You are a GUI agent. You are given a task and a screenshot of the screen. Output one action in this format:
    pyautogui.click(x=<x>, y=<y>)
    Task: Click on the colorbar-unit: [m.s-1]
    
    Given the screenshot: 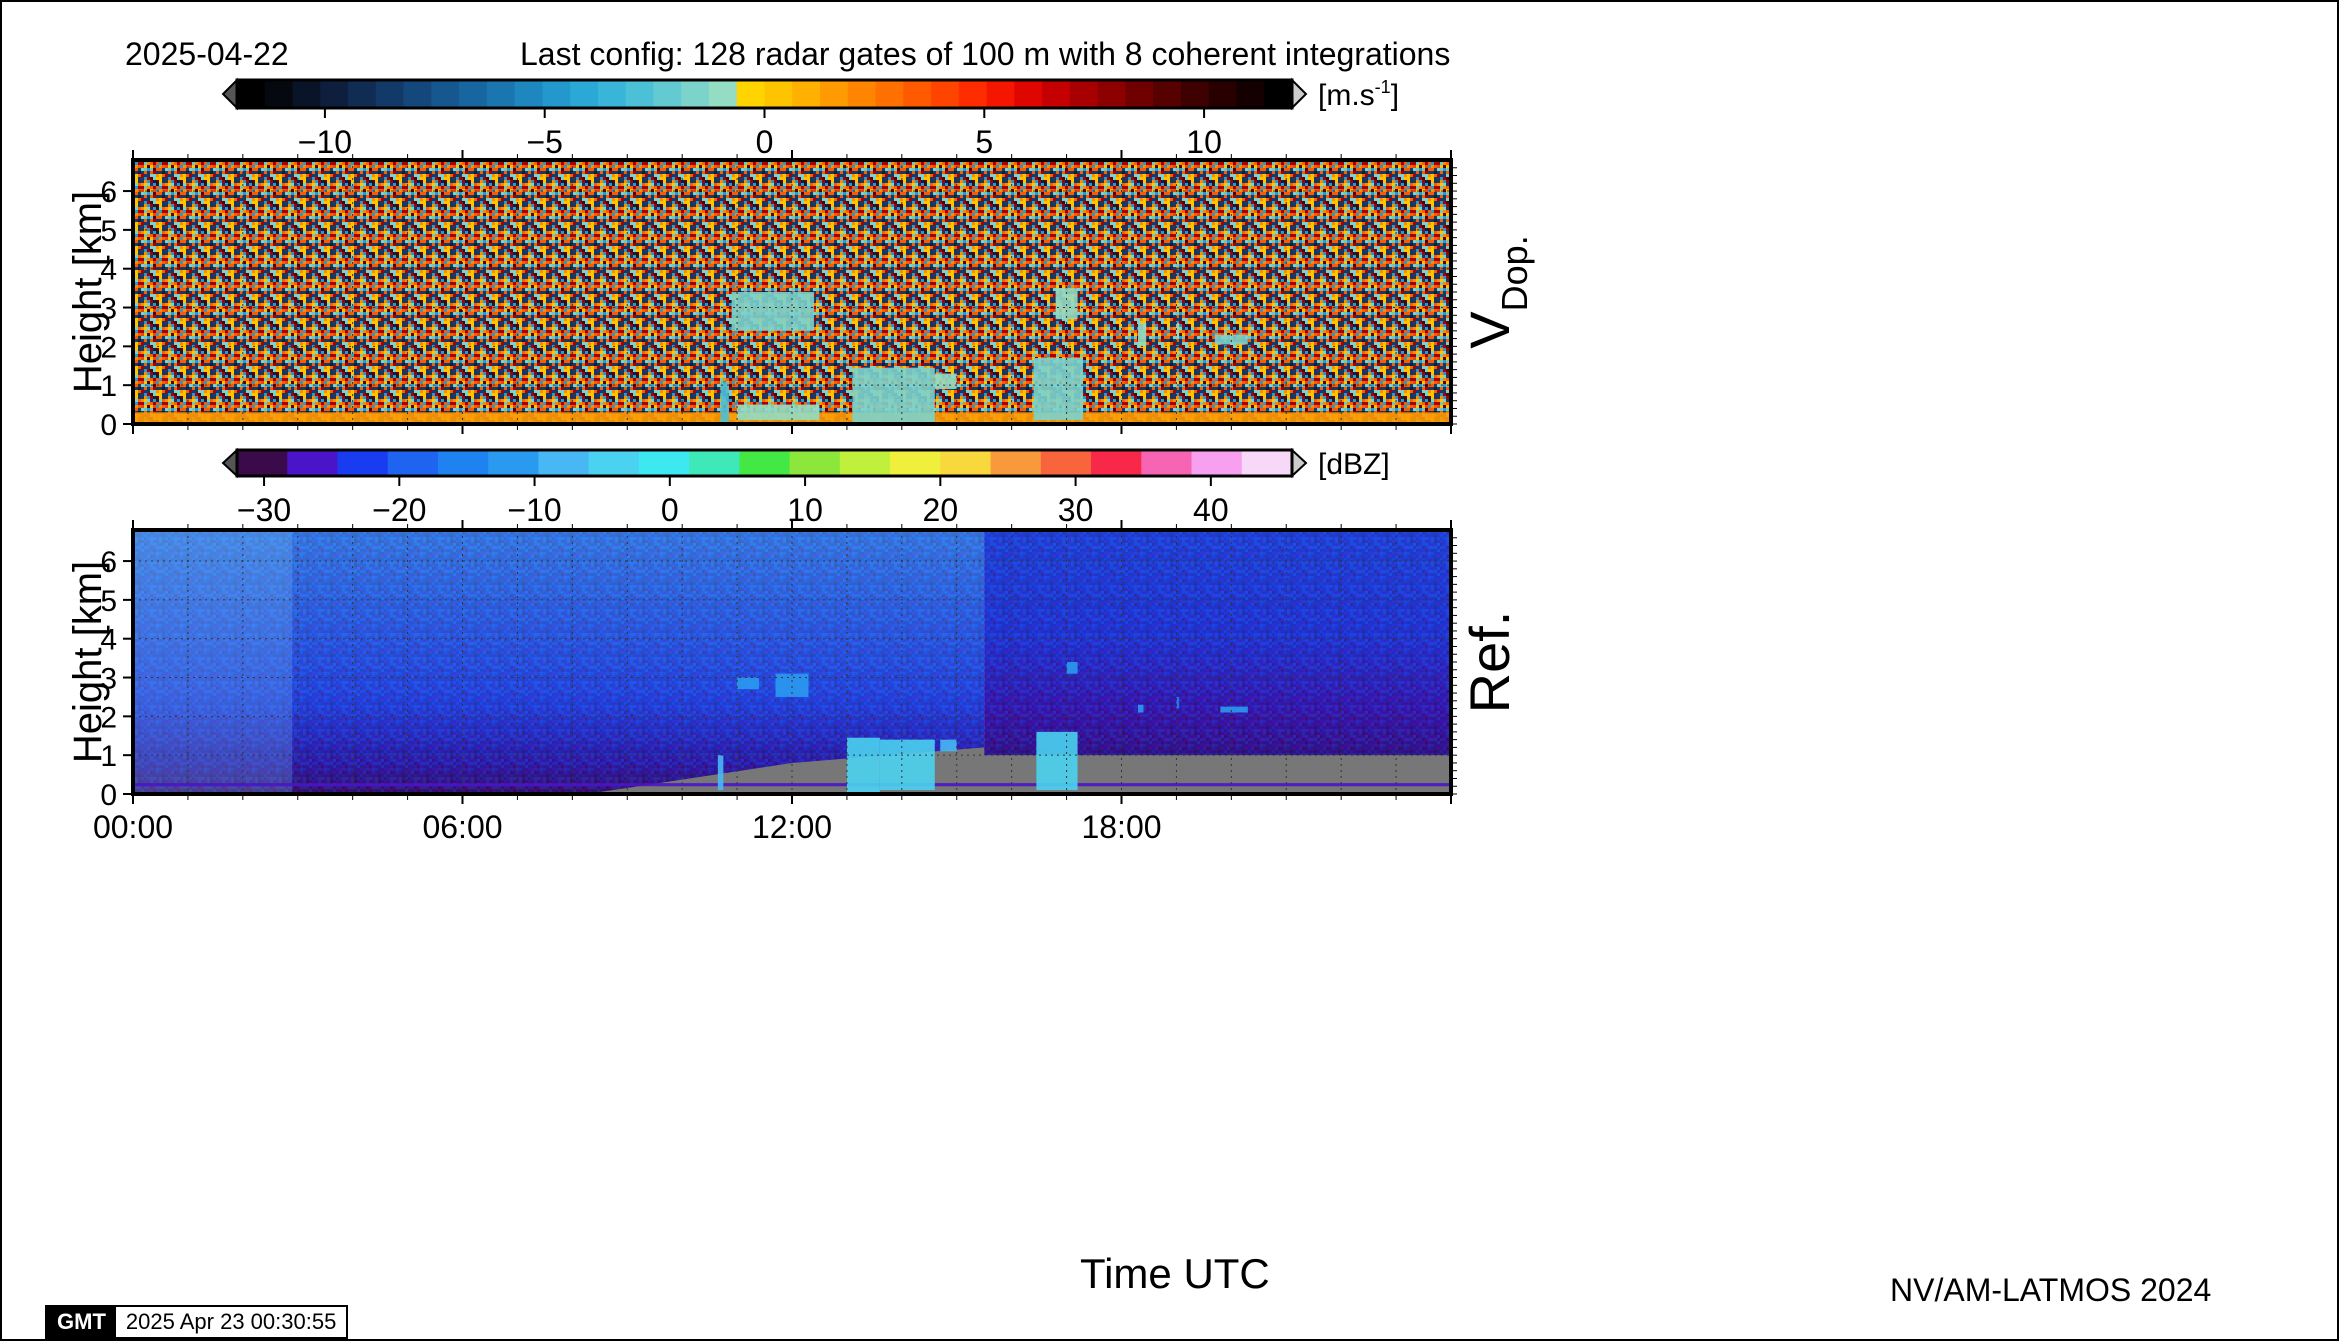 What is the action you would take?
    pyautogui.click(x=1358, y=94)
    